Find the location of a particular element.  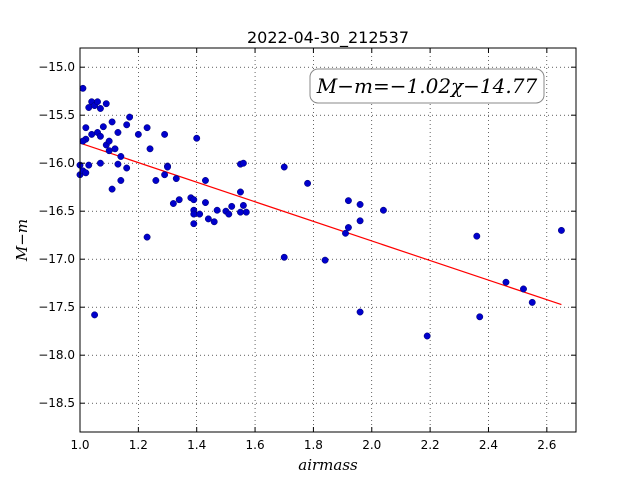

chart-title: 2022-04-30_212537 is located at coordinates (328, 38).